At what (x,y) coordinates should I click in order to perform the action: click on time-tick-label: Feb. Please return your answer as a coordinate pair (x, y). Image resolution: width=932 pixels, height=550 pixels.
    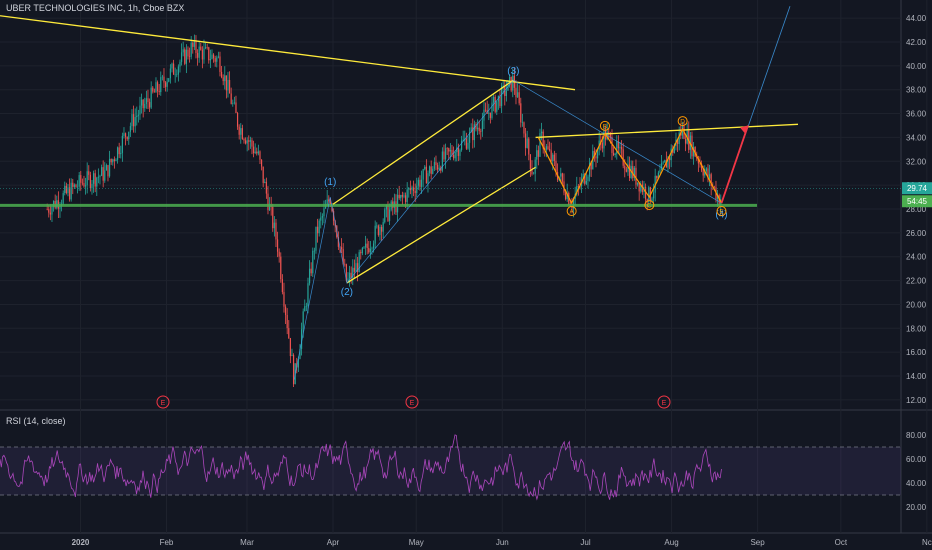
    Looking at the image, I should click on (167, 542).